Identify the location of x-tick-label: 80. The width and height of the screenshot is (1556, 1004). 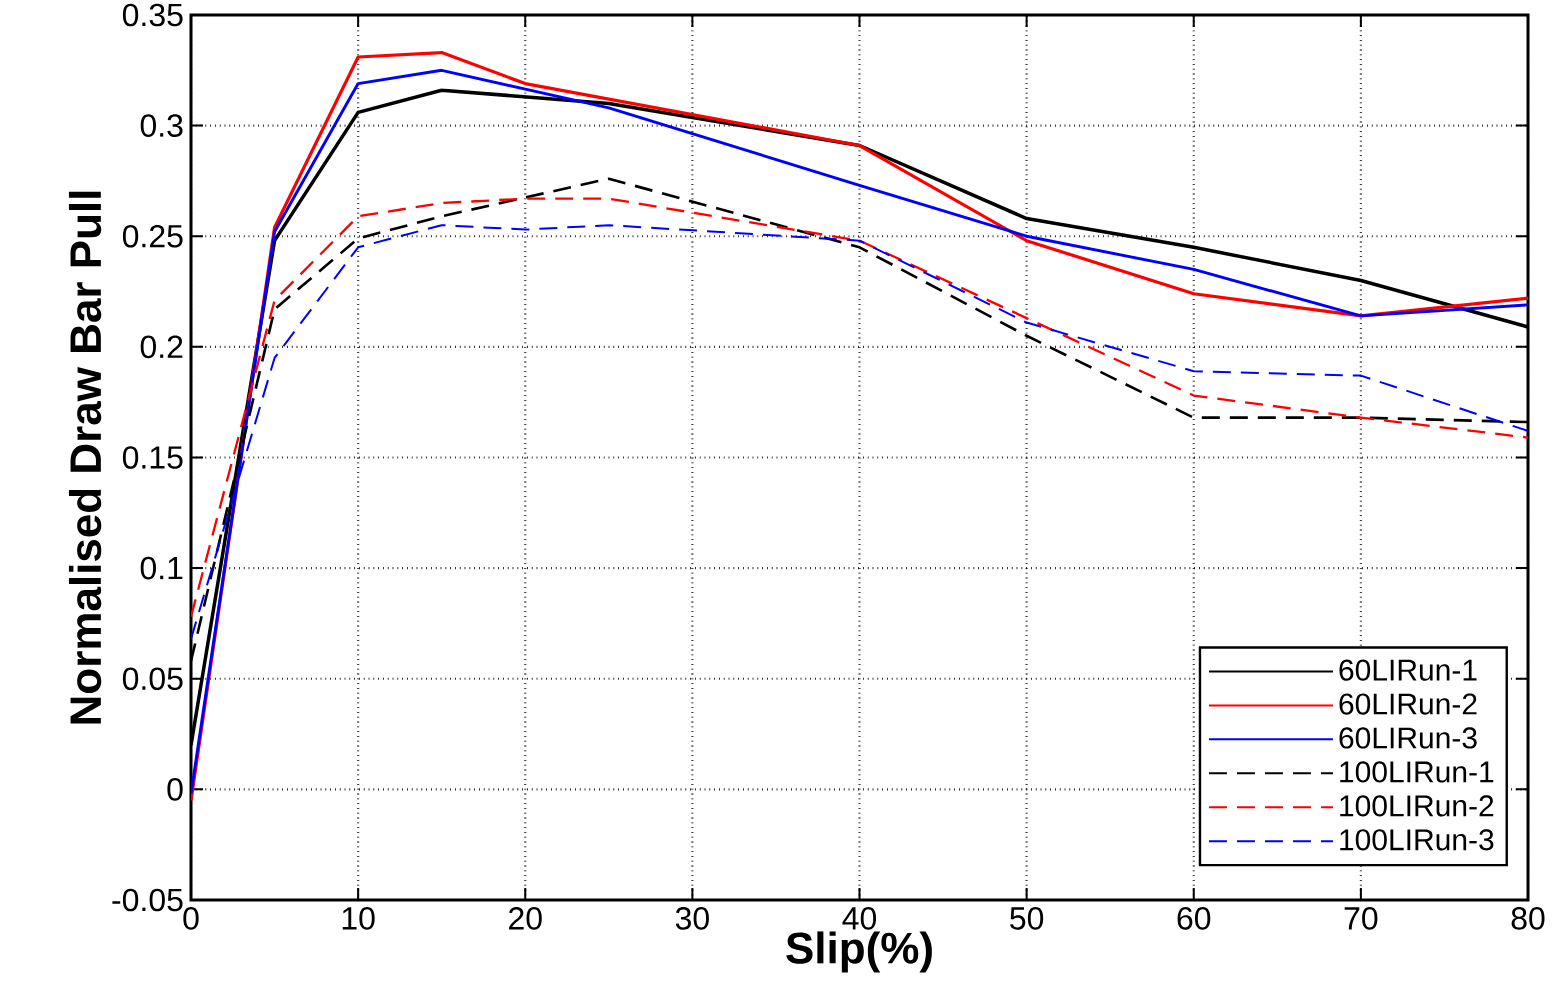
(1528, 918).